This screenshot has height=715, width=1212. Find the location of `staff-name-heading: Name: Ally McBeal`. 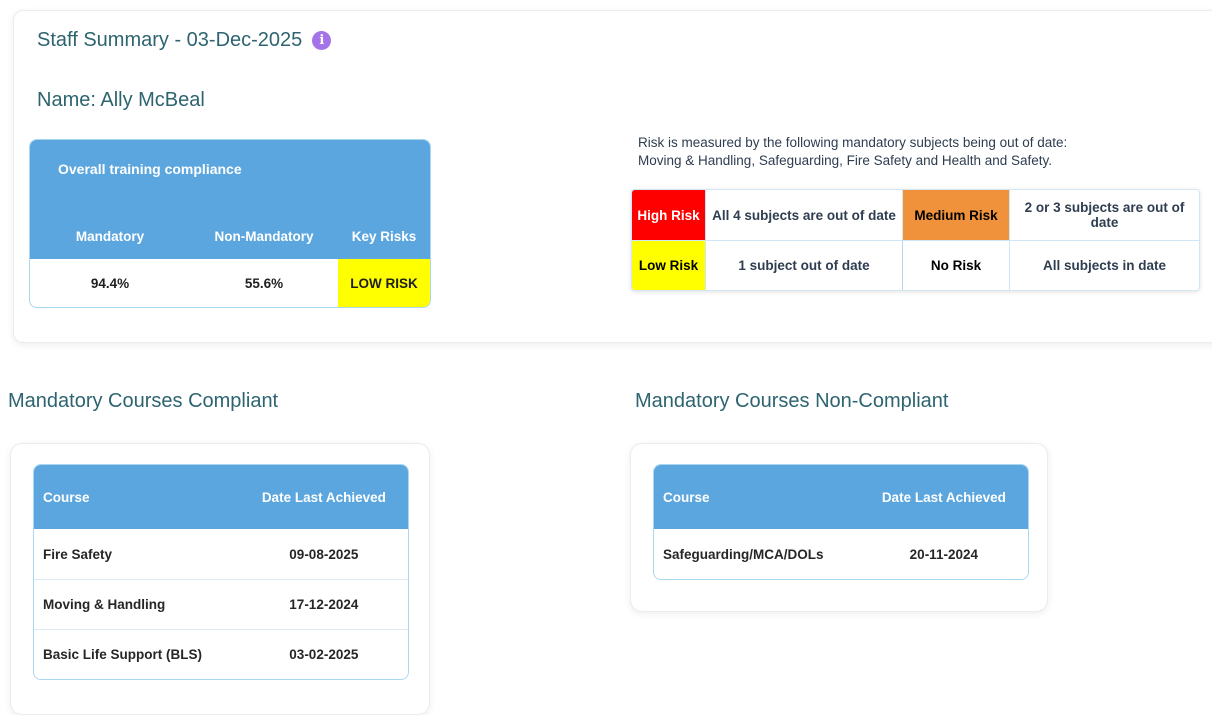

staff-name-heading: Name: Ally McBeal is located at coordinates (121, 100).